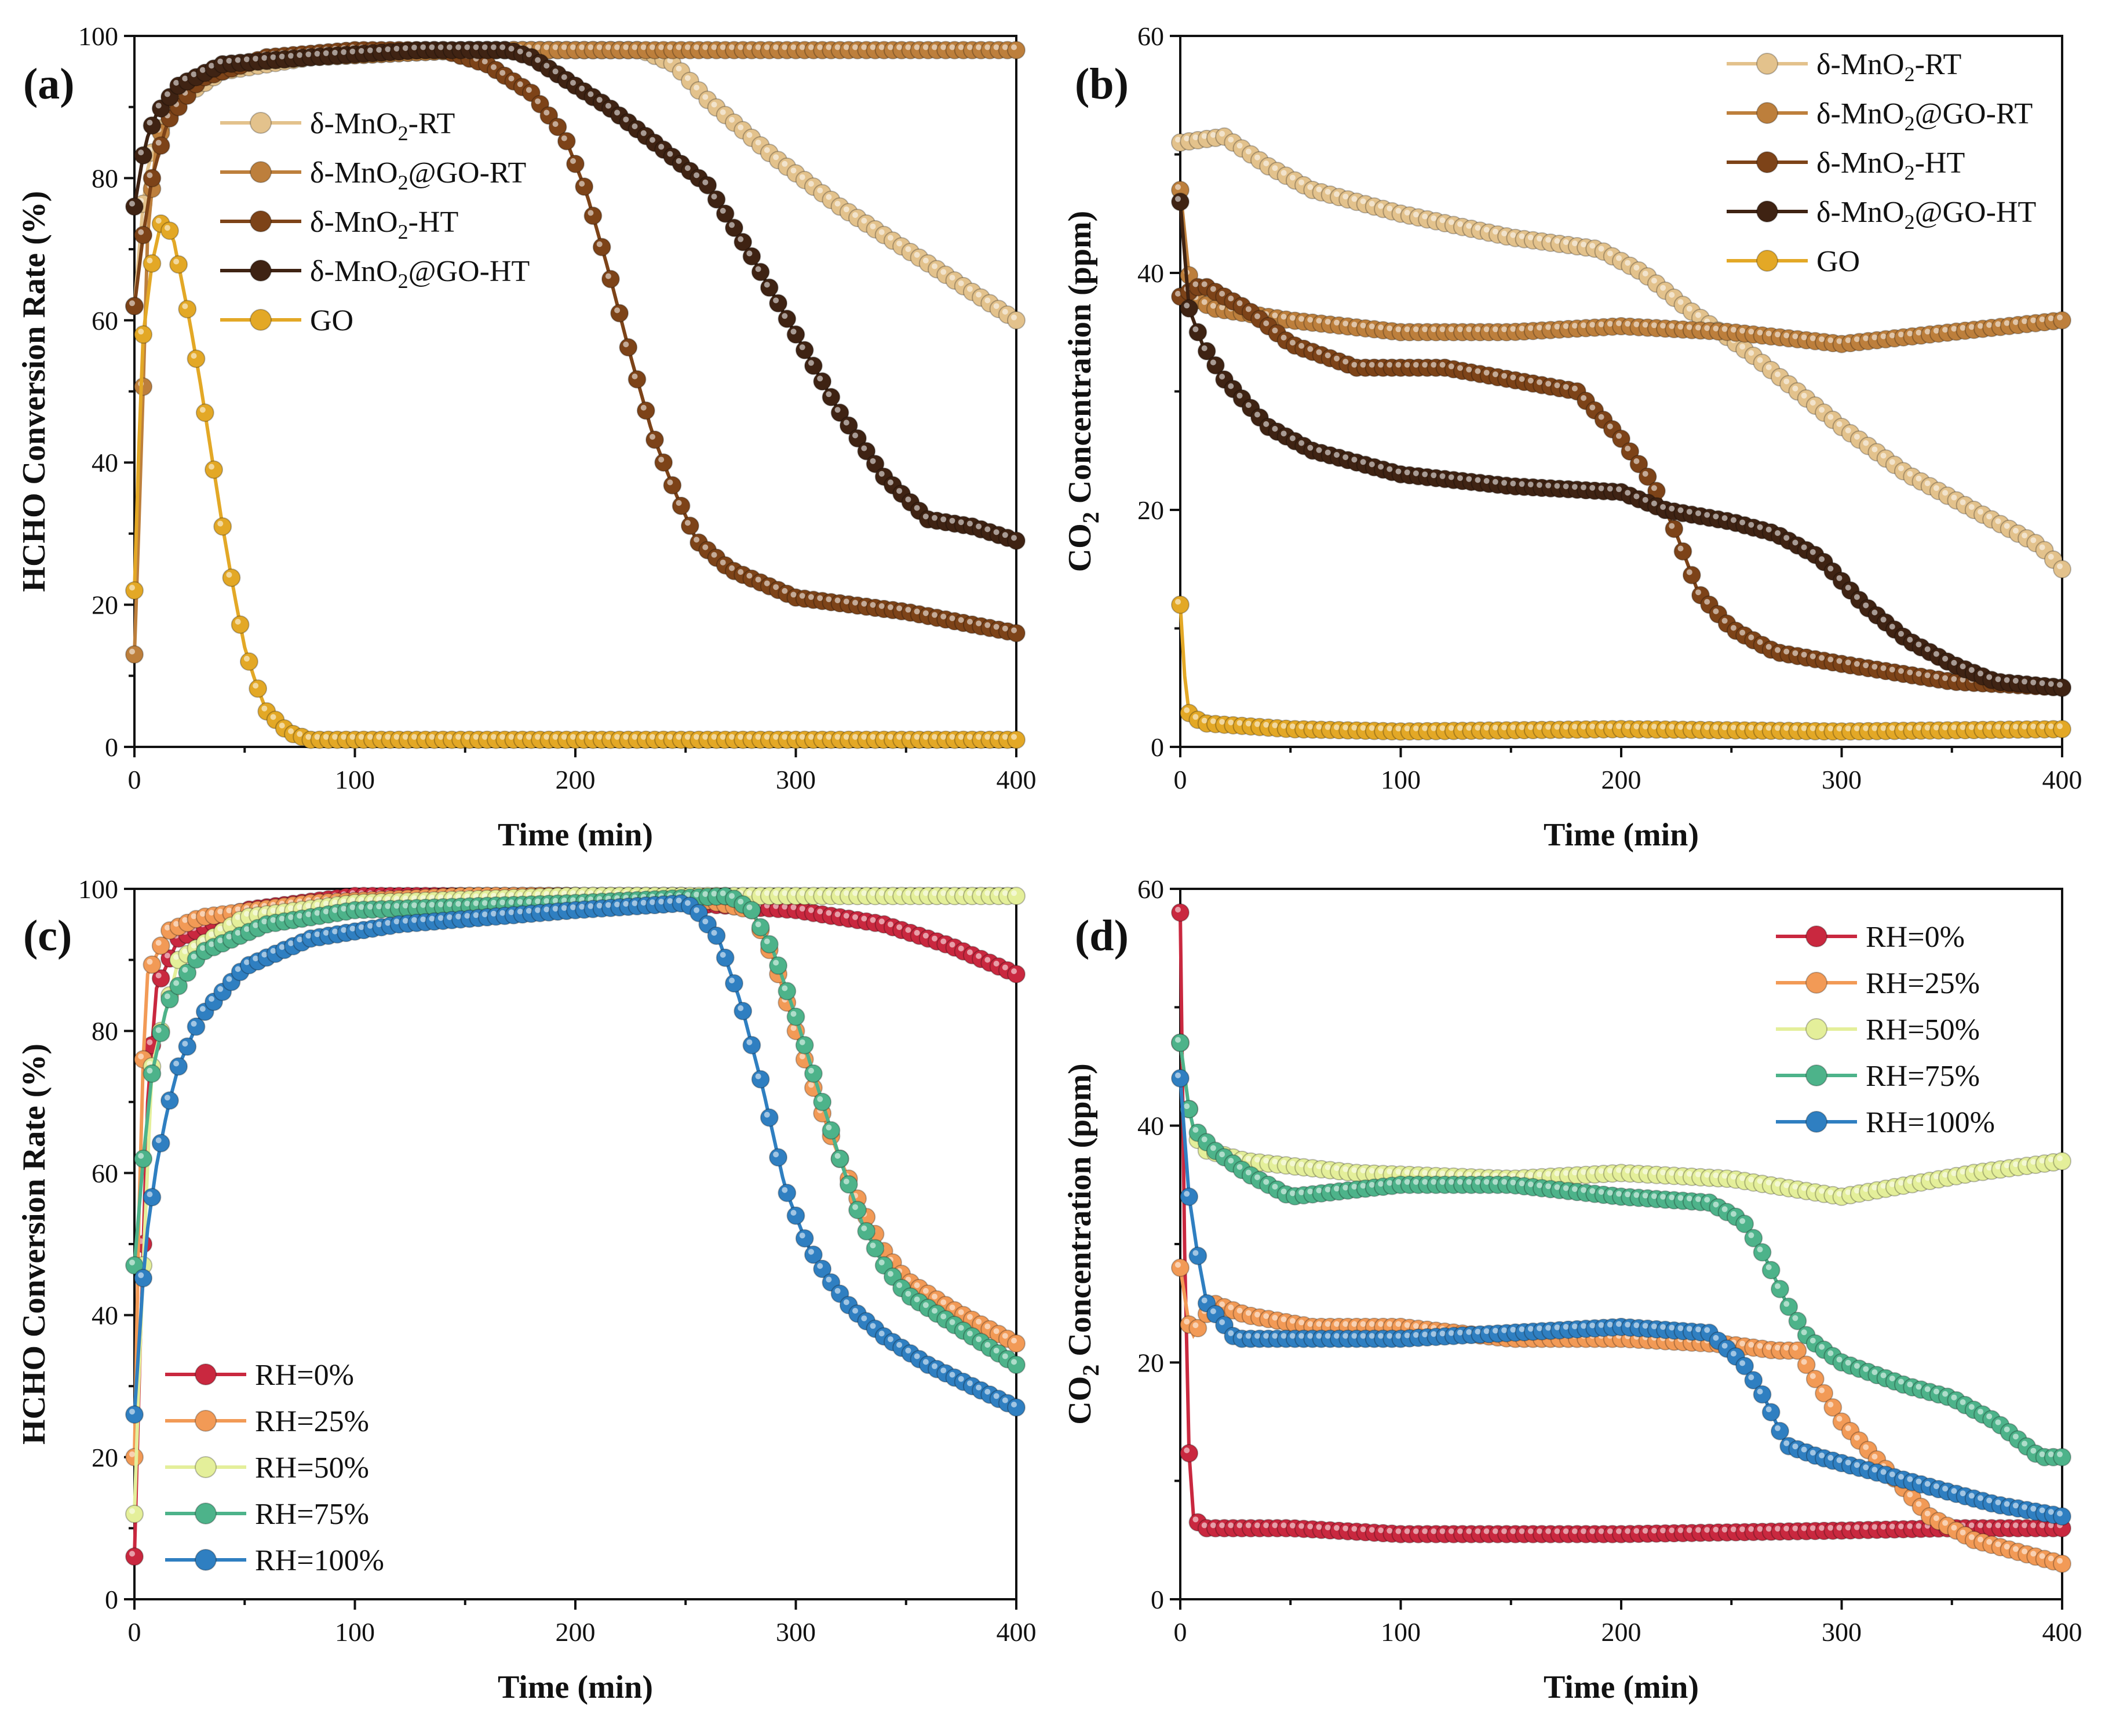 The width and height of the screenshot is (2105, 1736). Describe the element at coordinates (796, 1632) in the screenshot. I see `x-tick-label: 300` at that location.